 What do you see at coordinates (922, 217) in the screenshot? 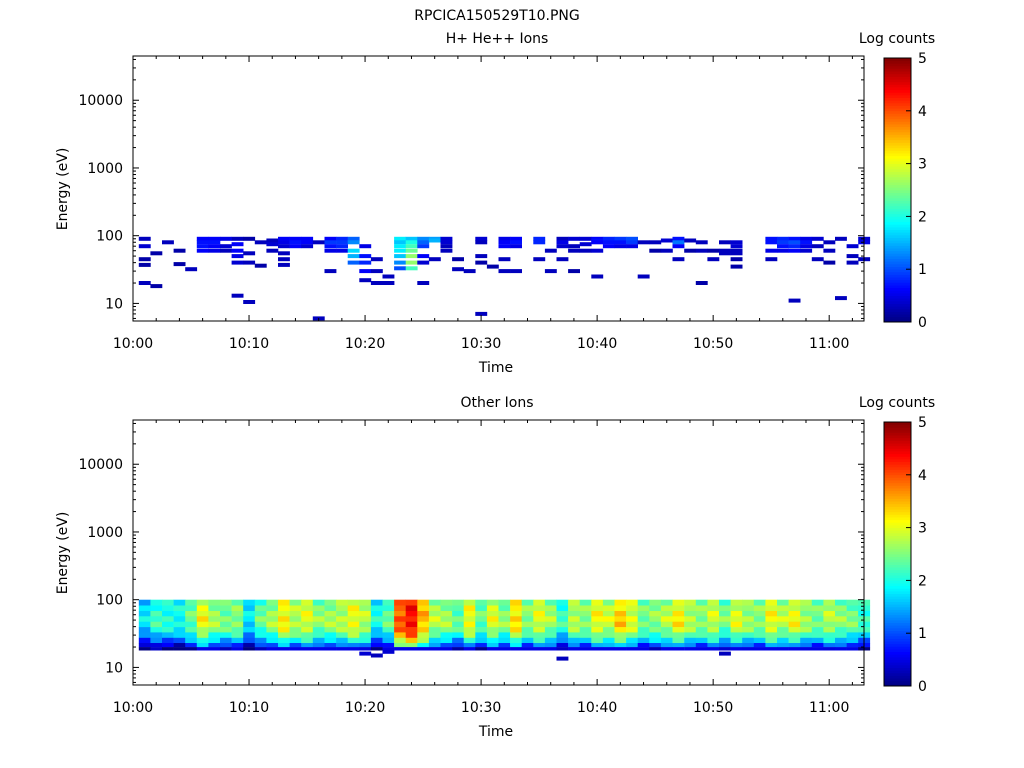
I see `colorbar-tick-label: 2` at bounding box center [922, 217].